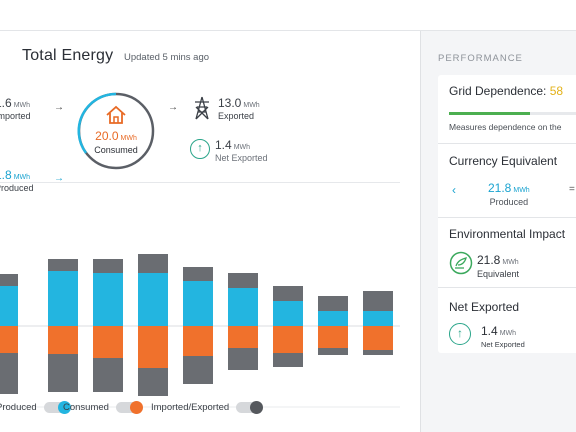 The image size is (576, 432). Describe the element at coordinates (251, 105) in the screenshot. I see `exported-unit: MWh` at that location.